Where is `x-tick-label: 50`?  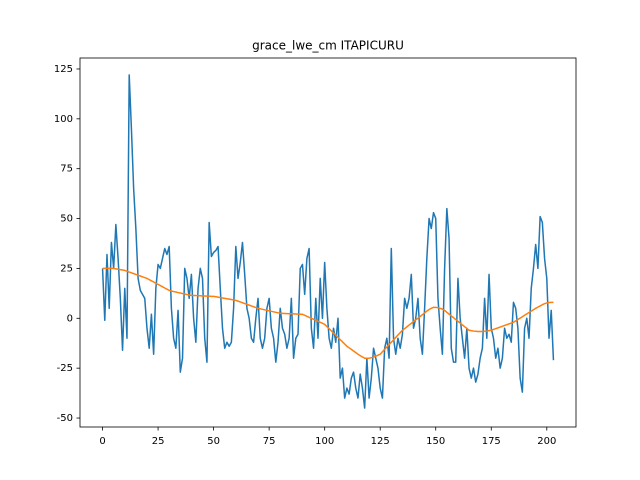 x-tick-label: 50 is located at coordinates (213, 441).